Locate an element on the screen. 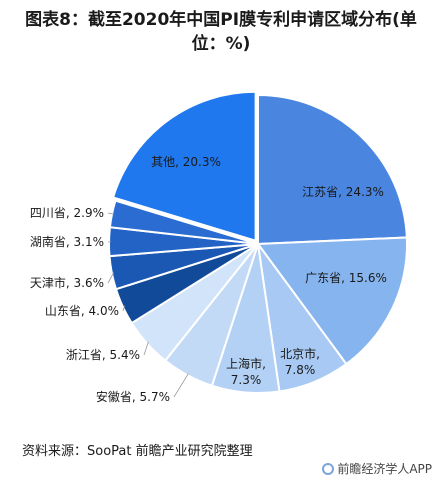 This screenshot has width=442, height=487. slice-label: 上海市, 7.3% is located at coordinates (246, 371).